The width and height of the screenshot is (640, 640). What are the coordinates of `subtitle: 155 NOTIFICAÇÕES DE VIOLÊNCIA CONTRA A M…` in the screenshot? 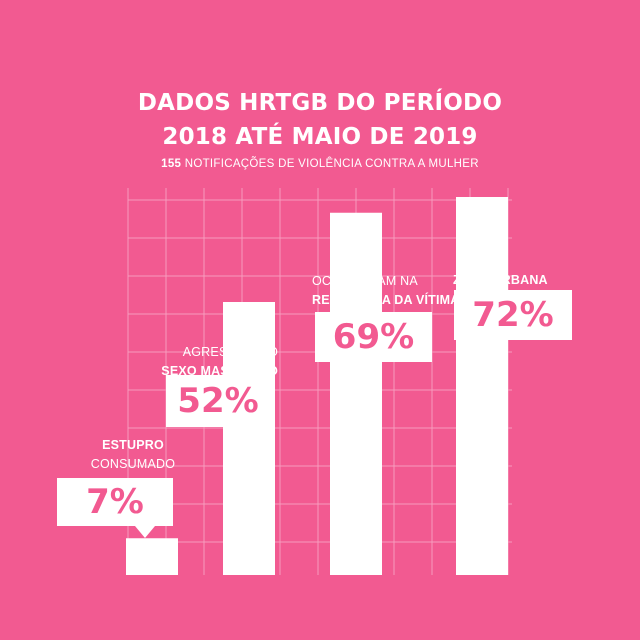 It's located at (320, 164).